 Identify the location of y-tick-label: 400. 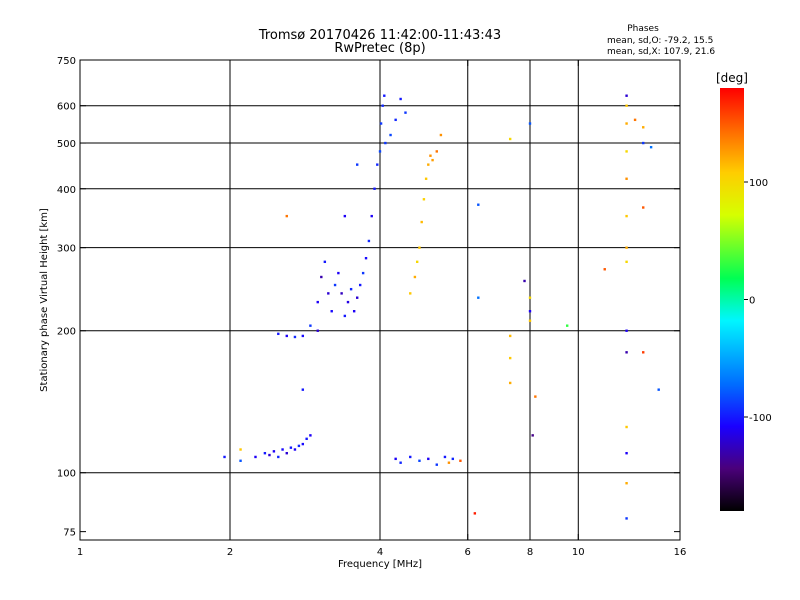
(66, 190).